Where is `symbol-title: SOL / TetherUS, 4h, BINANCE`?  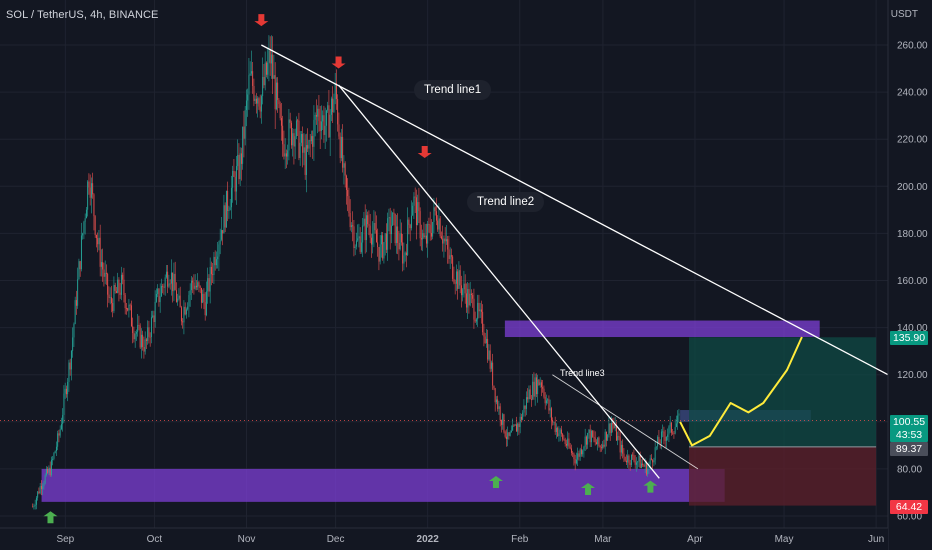 symbol-title: SOL / TetherUS, 4h, BINANCE is located at coordinates (82, 15).